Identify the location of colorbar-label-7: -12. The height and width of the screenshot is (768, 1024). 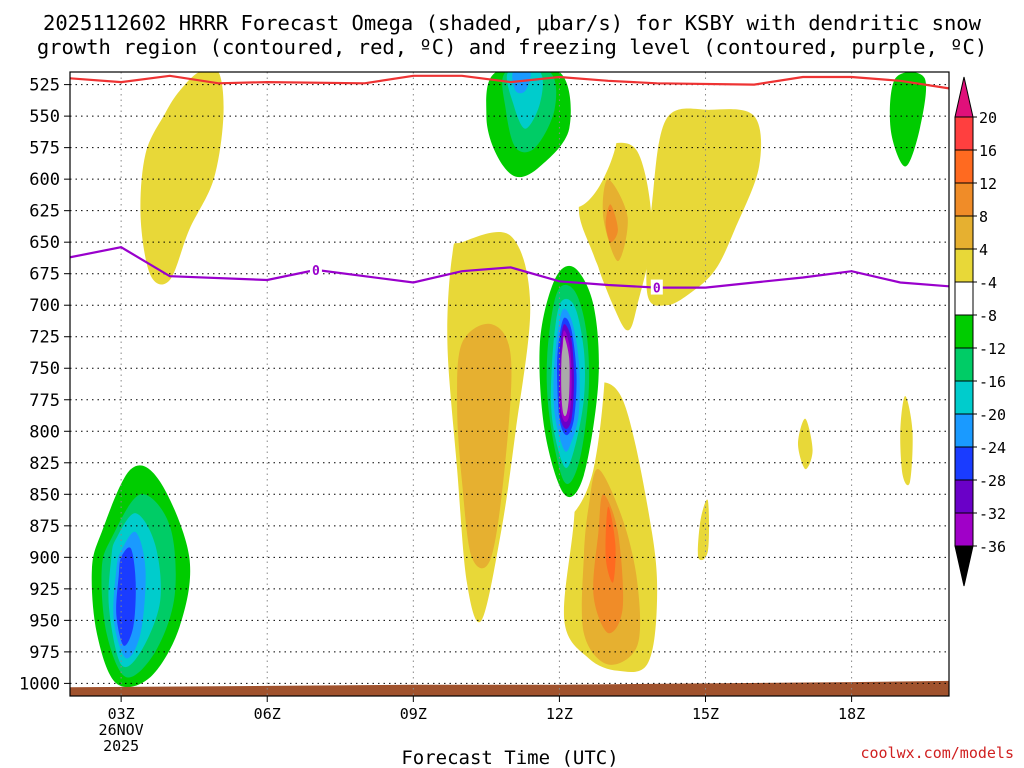
(992, 349).